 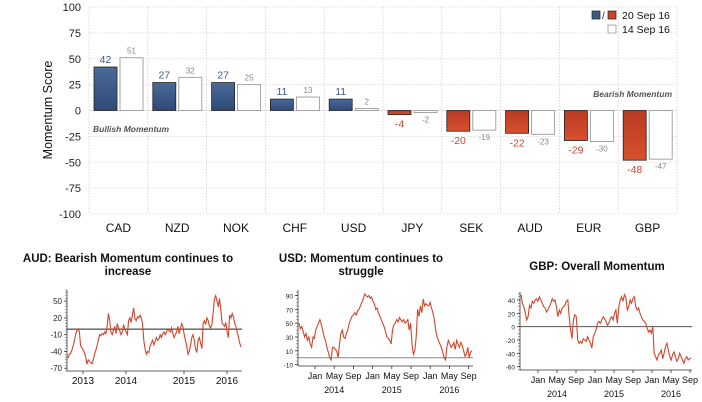 What do you see at coordinates (661, 166) in the screenshot?
I see `data-label-previous: -47` at bounding box center [661, 166].